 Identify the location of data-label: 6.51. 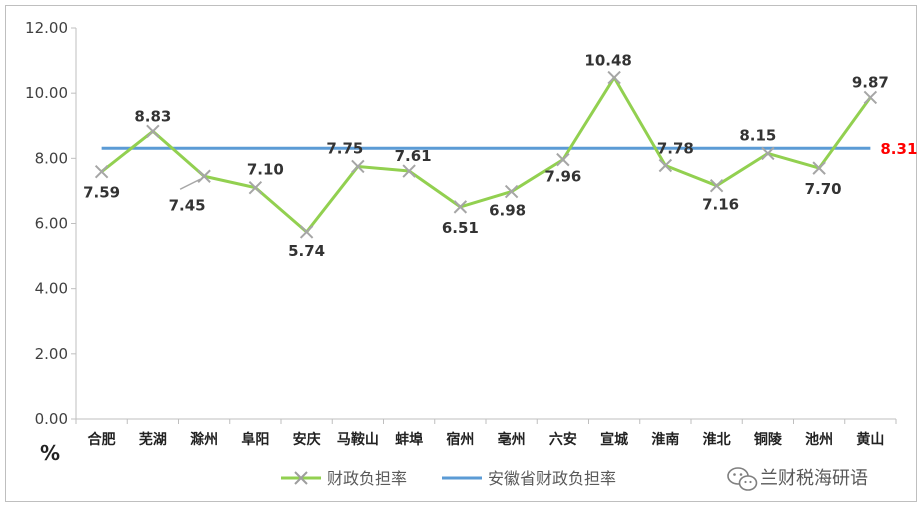
(460, 228).